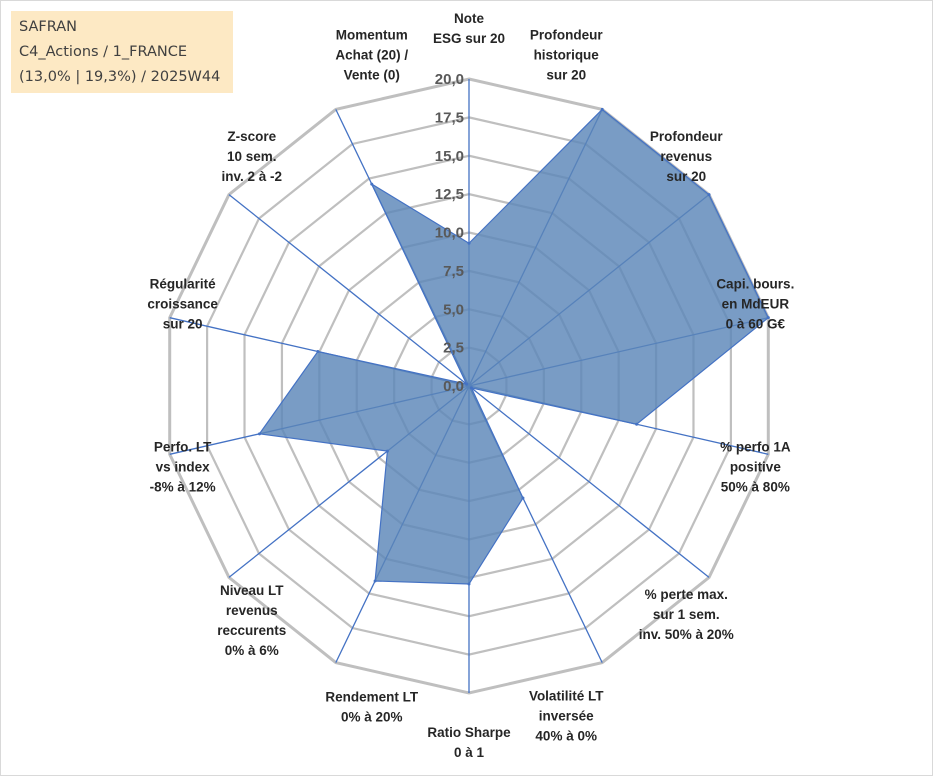 This screenshot has width=933, height=777. I want to click on category-label: Perfo. LT vs index -8% à 12%, so click(183, 467).